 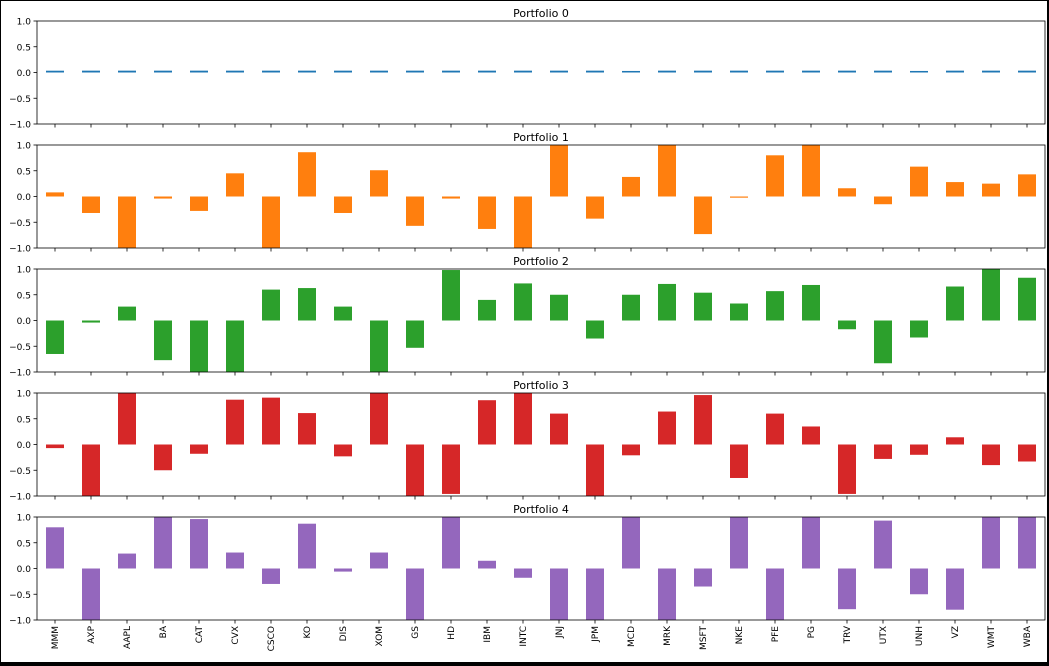 What do you see at coordinates (344, 634) in the screenshot?
I see `x-tick-label-dis: DIS` at bounding box center [344, 634].